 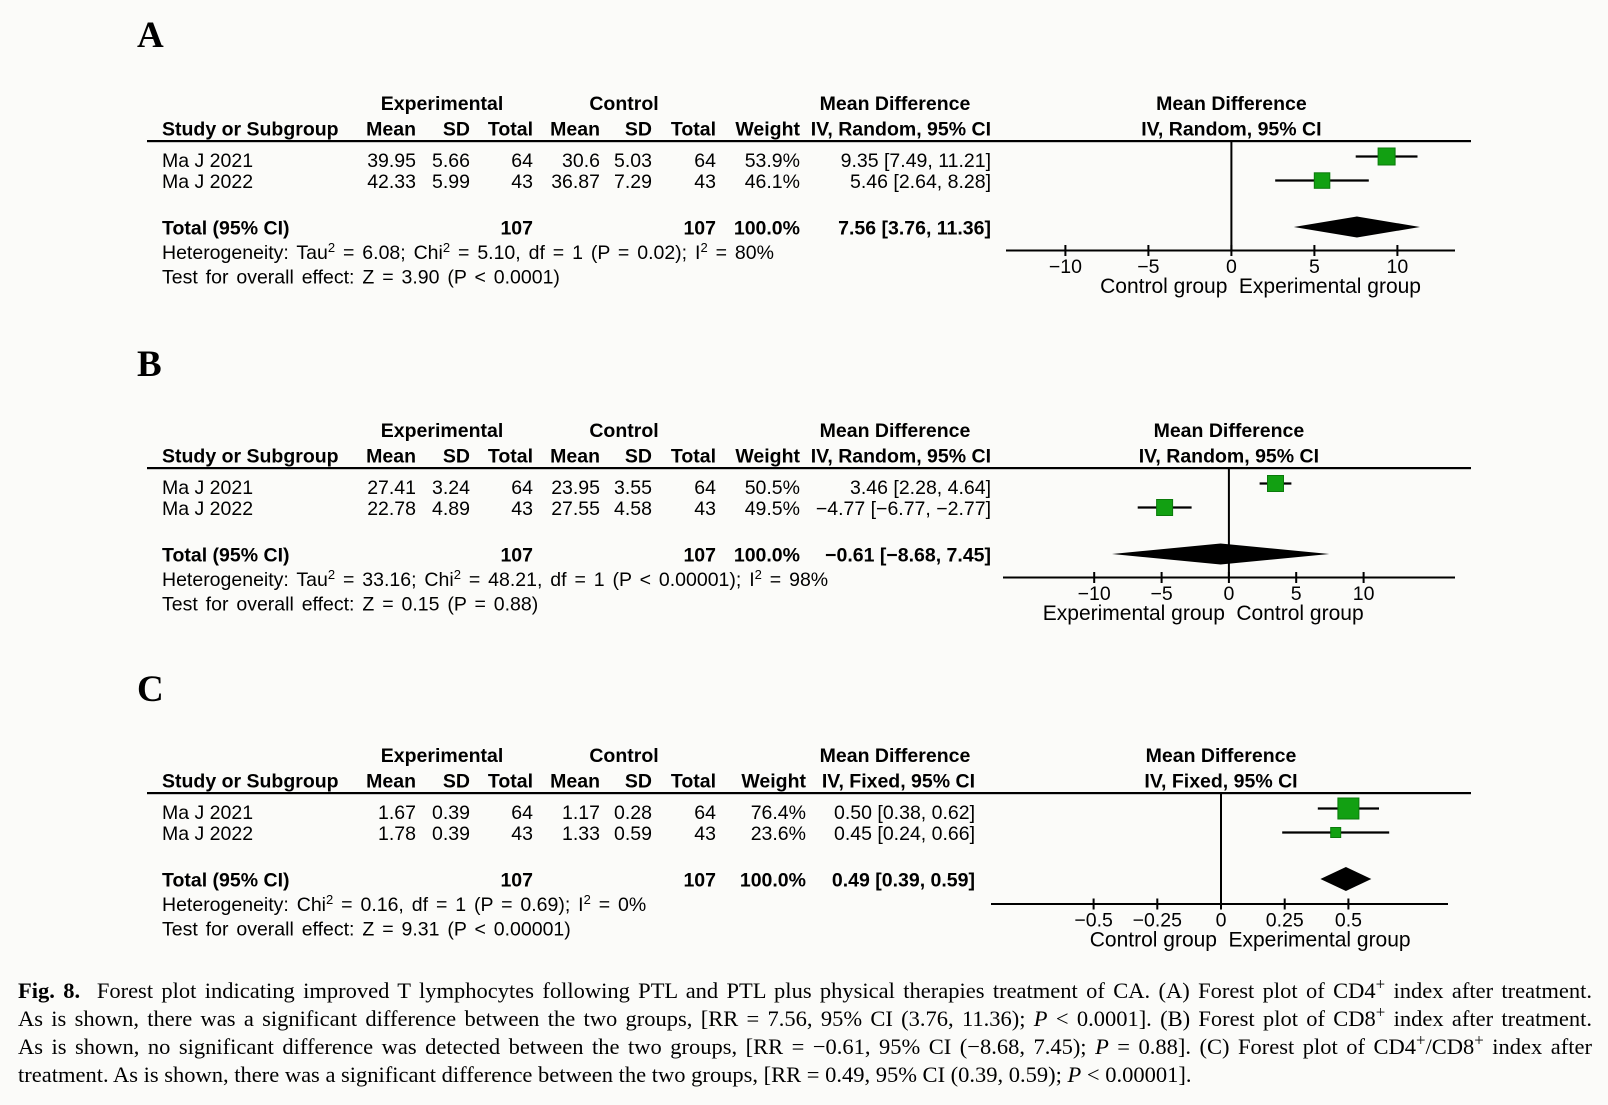 What do you see at coordinates (1285, 921) in the screenshot?
I see `svg-text: 0.25` at bounding box center [1285, 921].